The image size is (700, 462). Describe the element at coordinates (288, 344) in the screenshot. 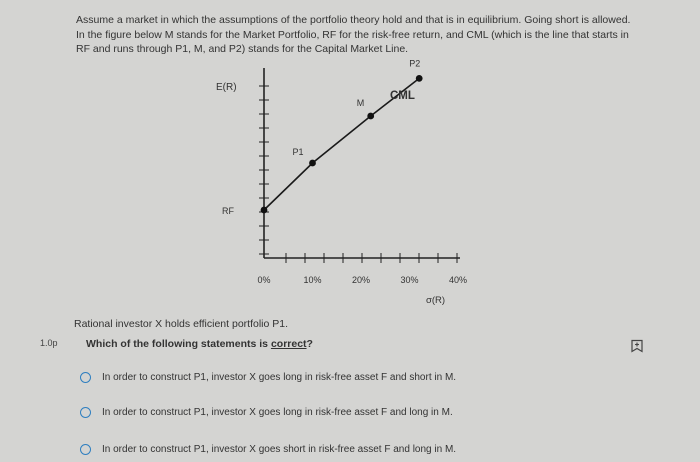

I see `question-emphasis: correct` at that location.